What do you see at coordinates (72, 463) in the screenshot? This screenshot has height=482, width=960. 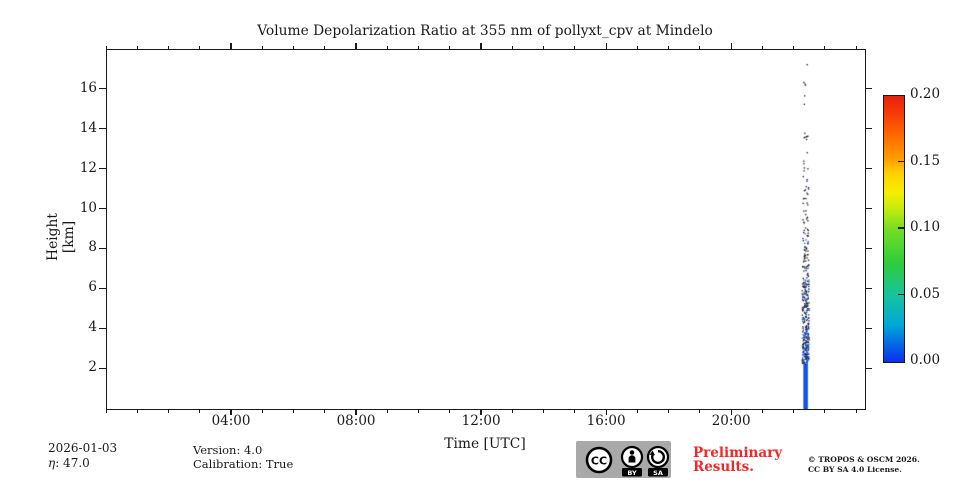 I see `eta-value: : 47.0` at bounding box center [72, 463].